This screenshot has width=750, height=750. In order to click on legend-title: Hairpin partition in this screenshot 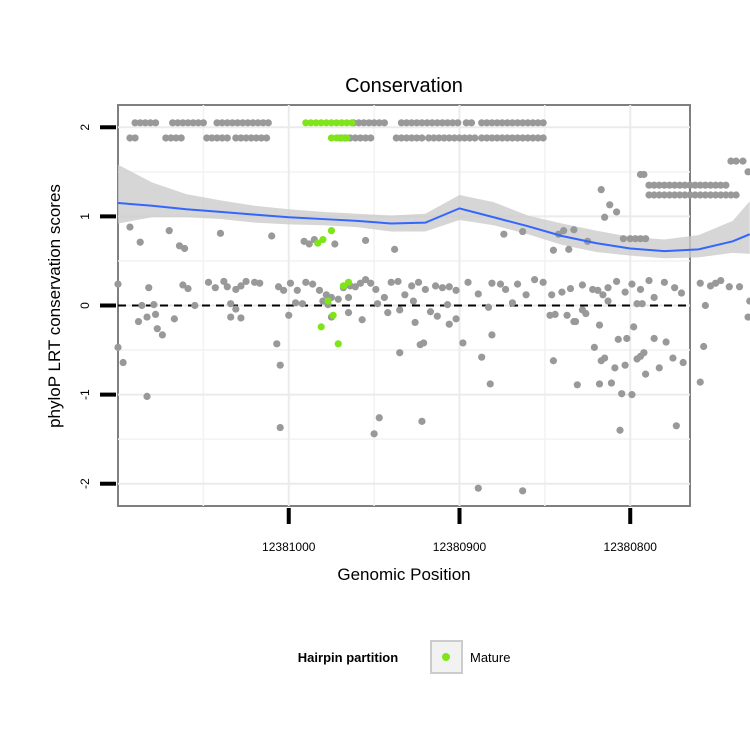, I will do `click(348, 657)`.